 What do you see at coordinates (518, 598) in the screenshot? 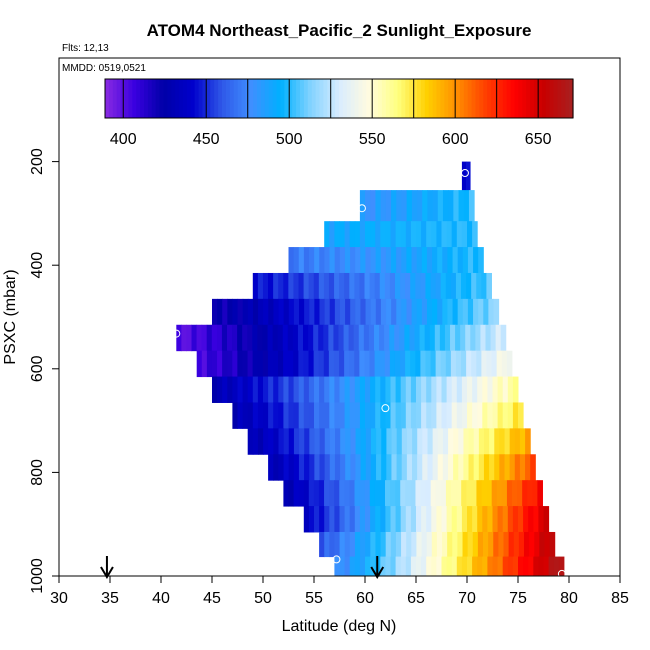
I see `x-tick-label: 75` at bounding box center [518, 598].